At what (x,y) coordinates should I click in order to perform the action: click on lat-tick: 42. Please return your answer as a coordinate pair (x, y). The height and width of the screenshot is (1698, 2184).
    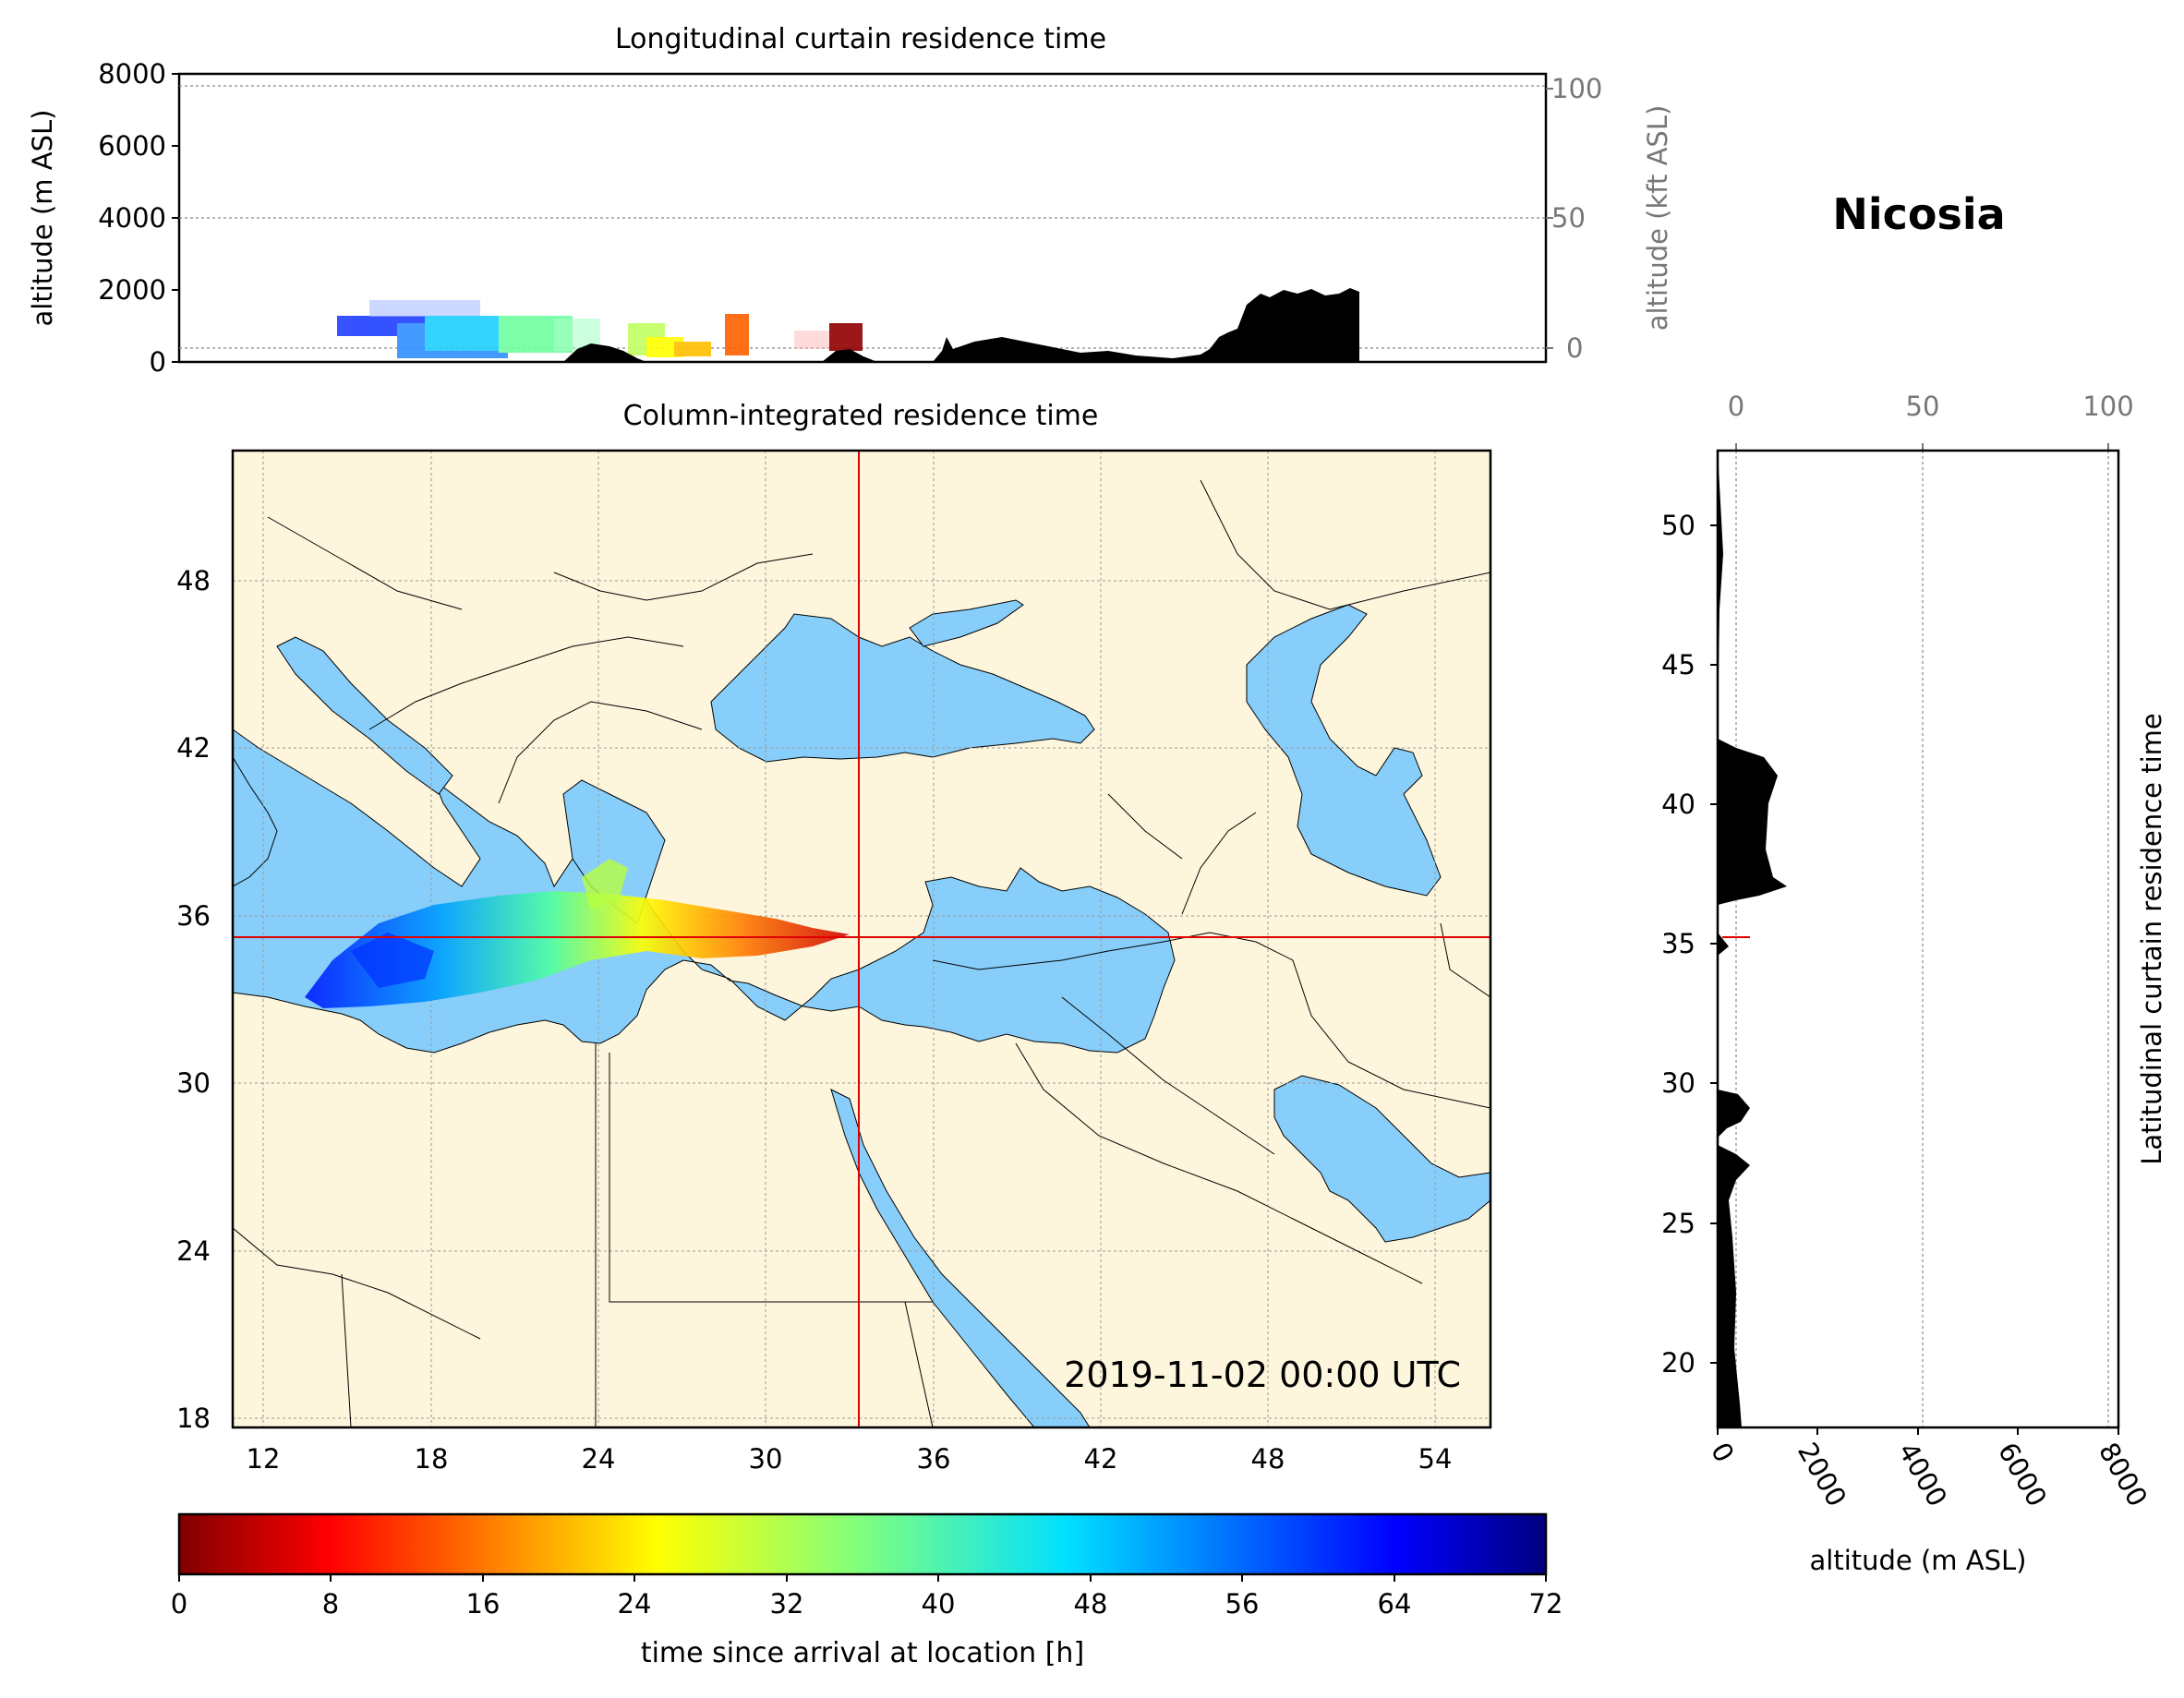
    Looking at the image, I should click on (193, 748).